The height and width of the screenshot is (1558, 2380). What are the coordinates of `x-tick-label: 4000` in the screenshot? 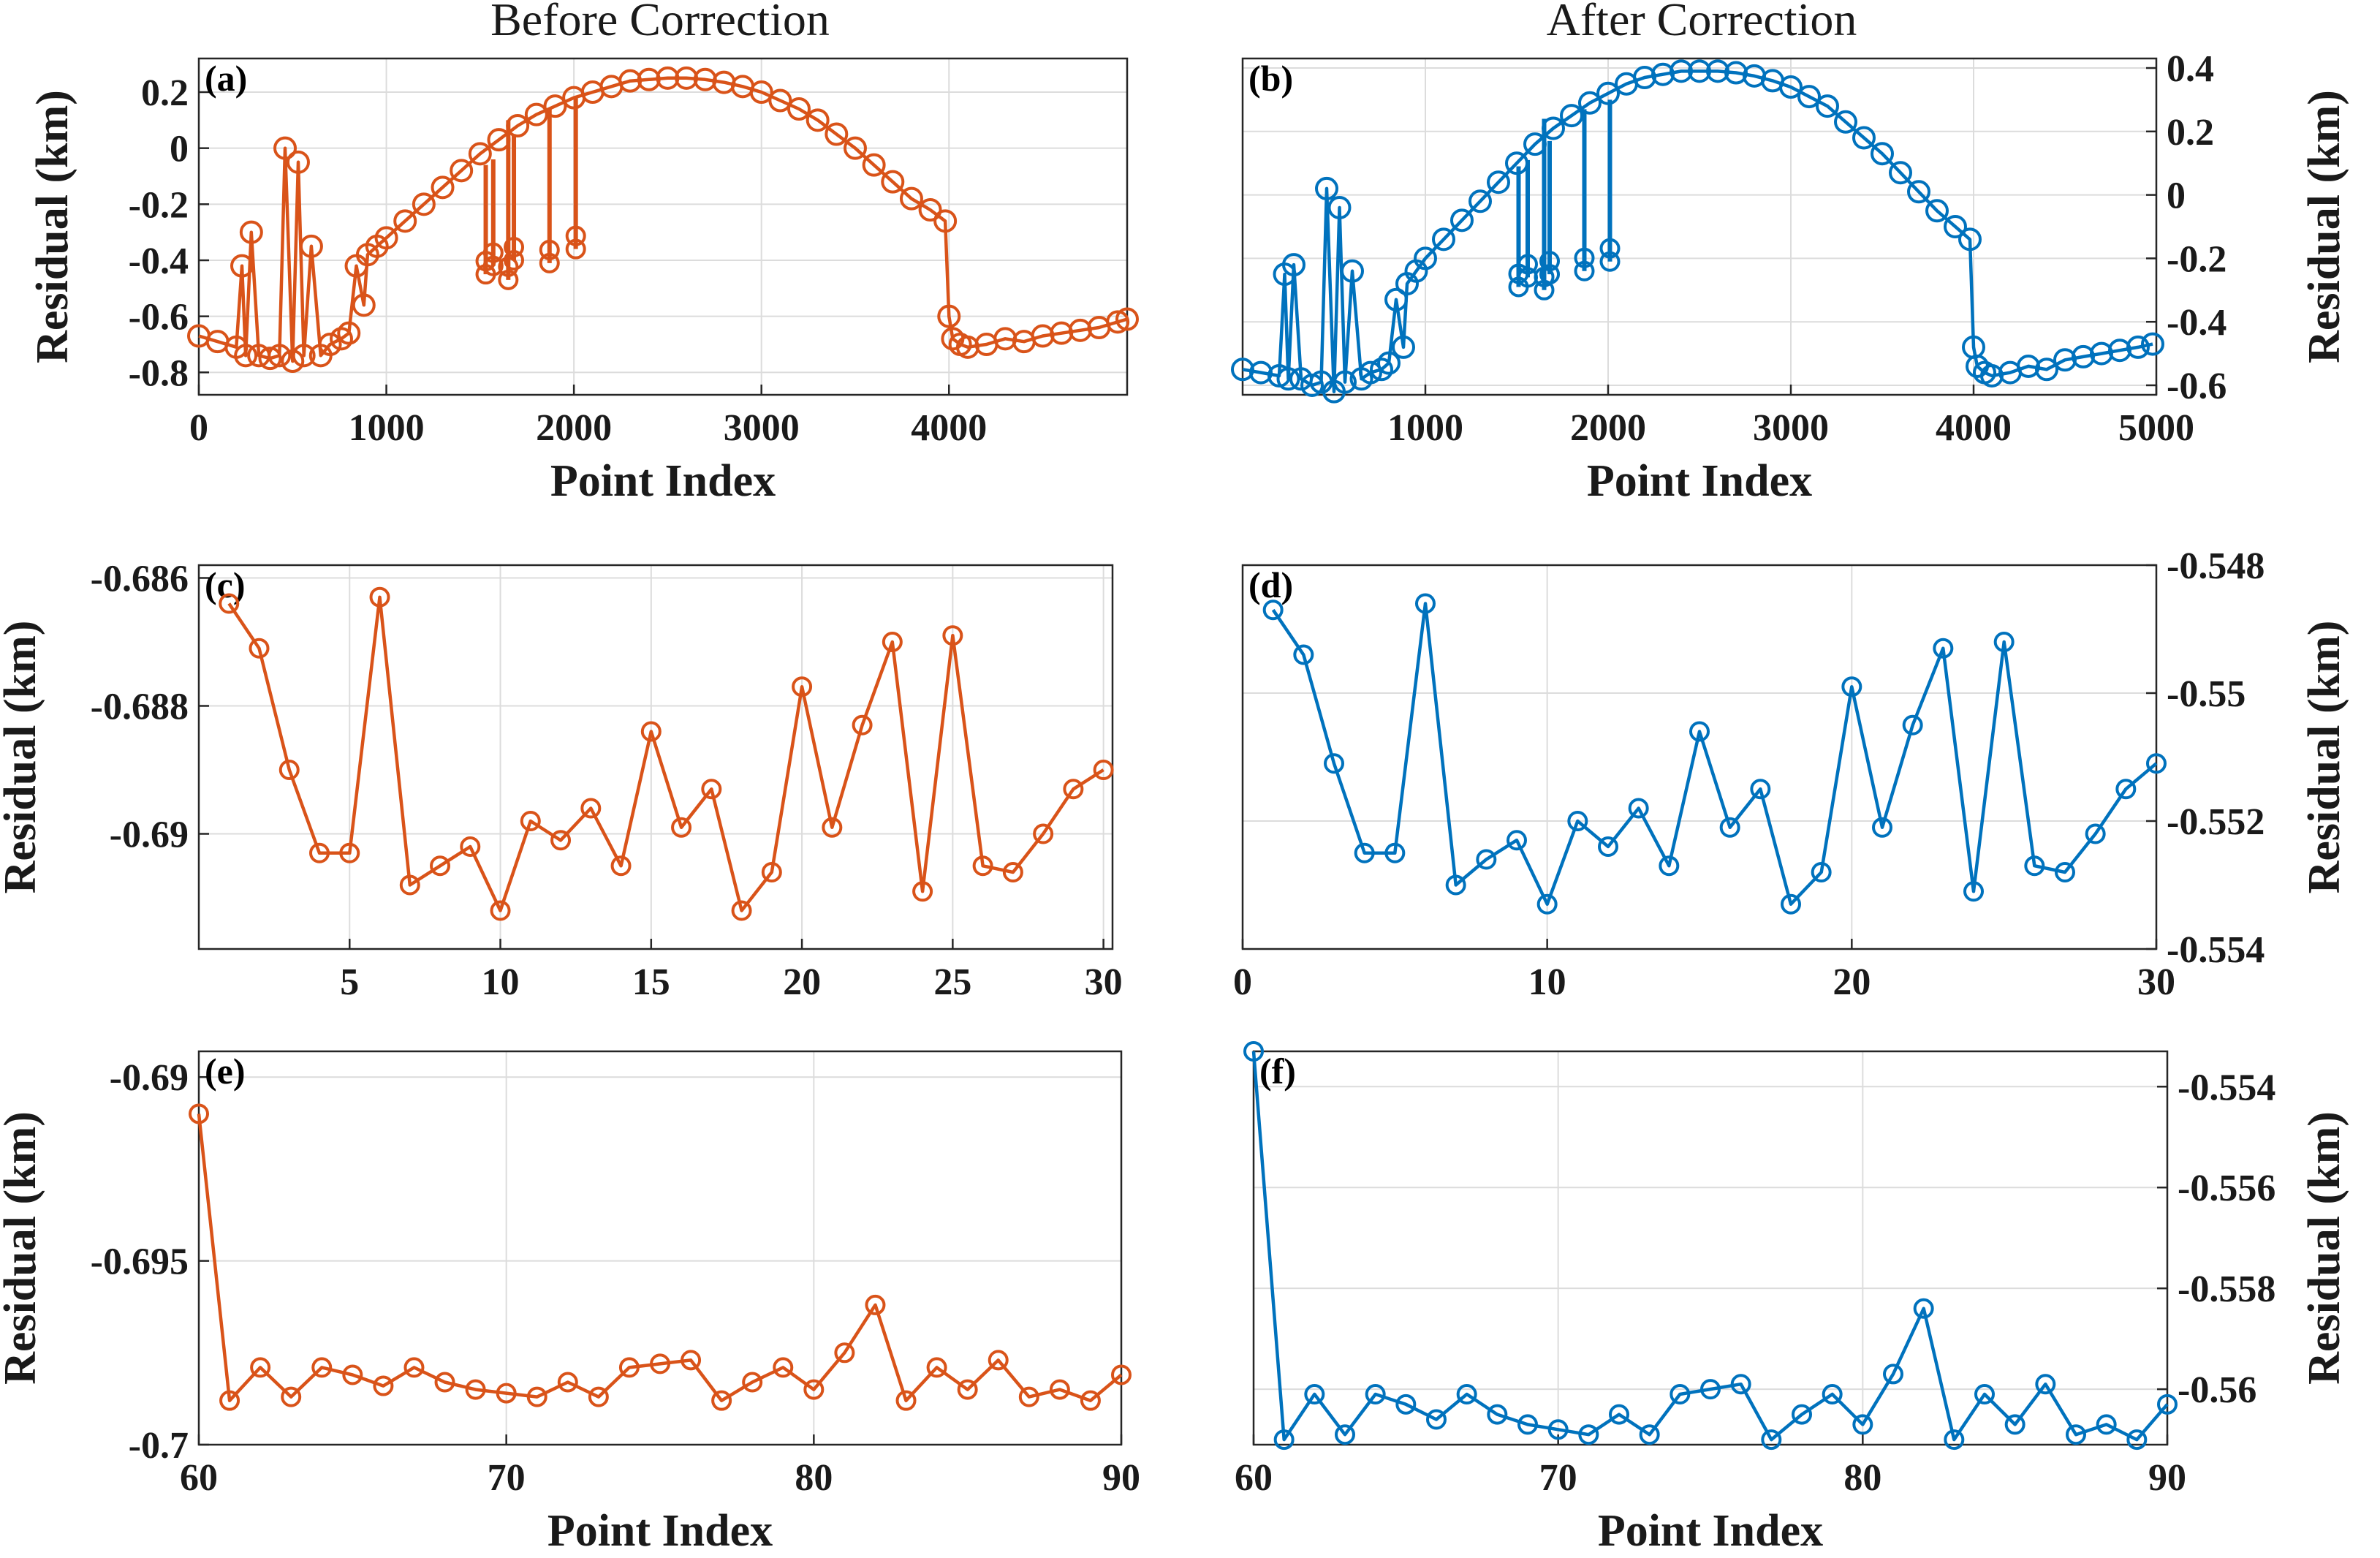 It's located at (949, 428).